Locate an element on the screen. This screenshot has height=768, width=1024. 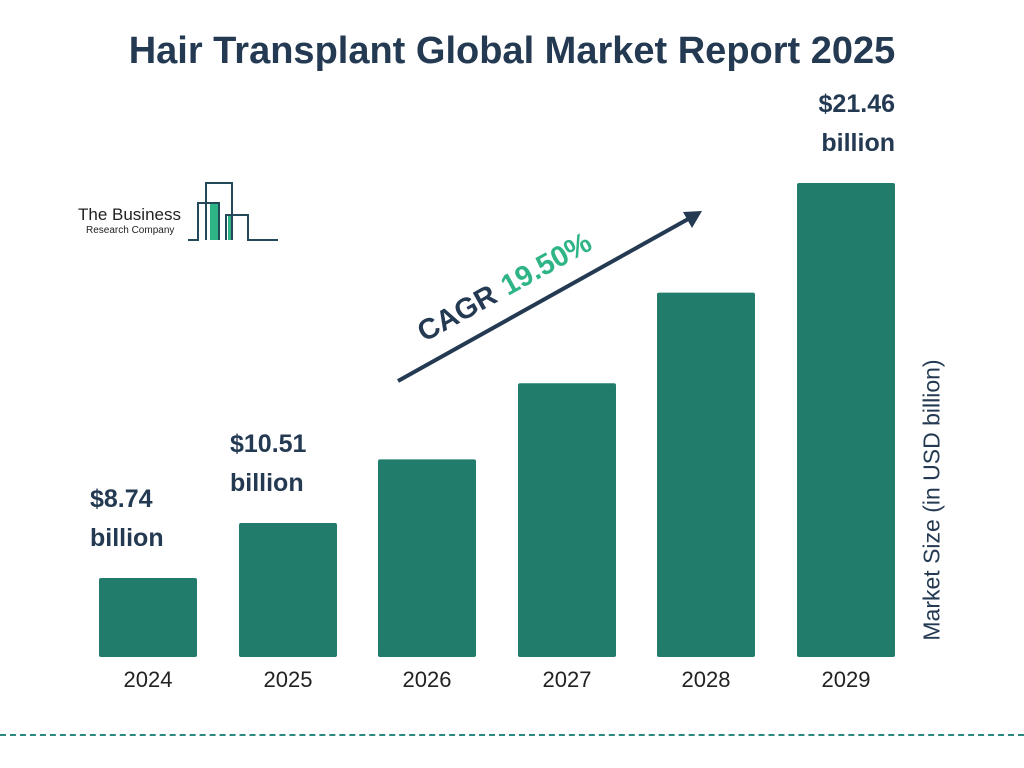
logo-buildings-icon is located at coordinates (233, 211).